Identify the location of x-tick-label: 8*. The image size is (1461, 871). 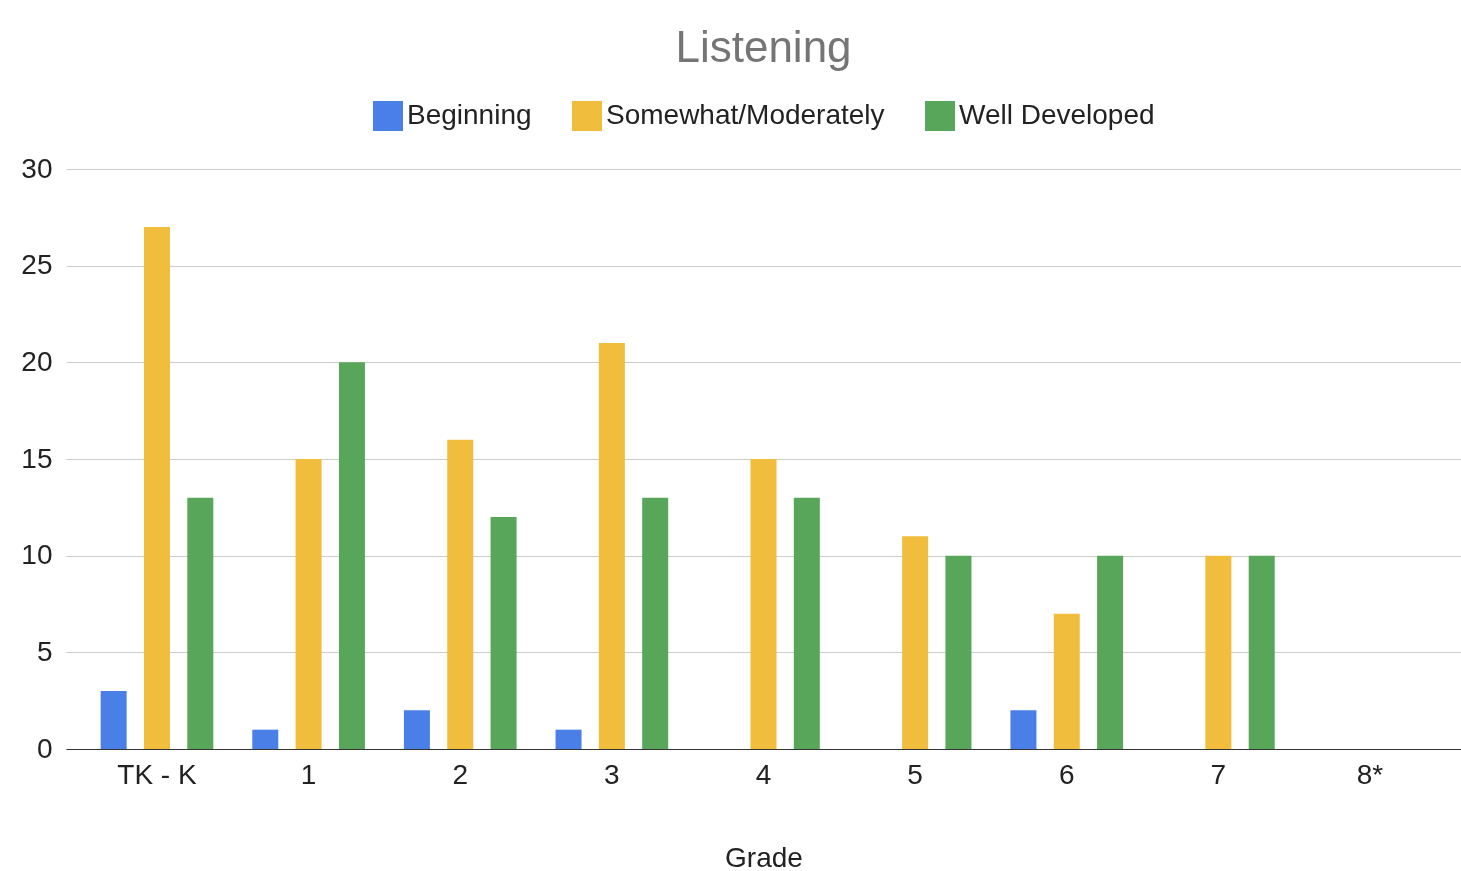
(1370, 774).